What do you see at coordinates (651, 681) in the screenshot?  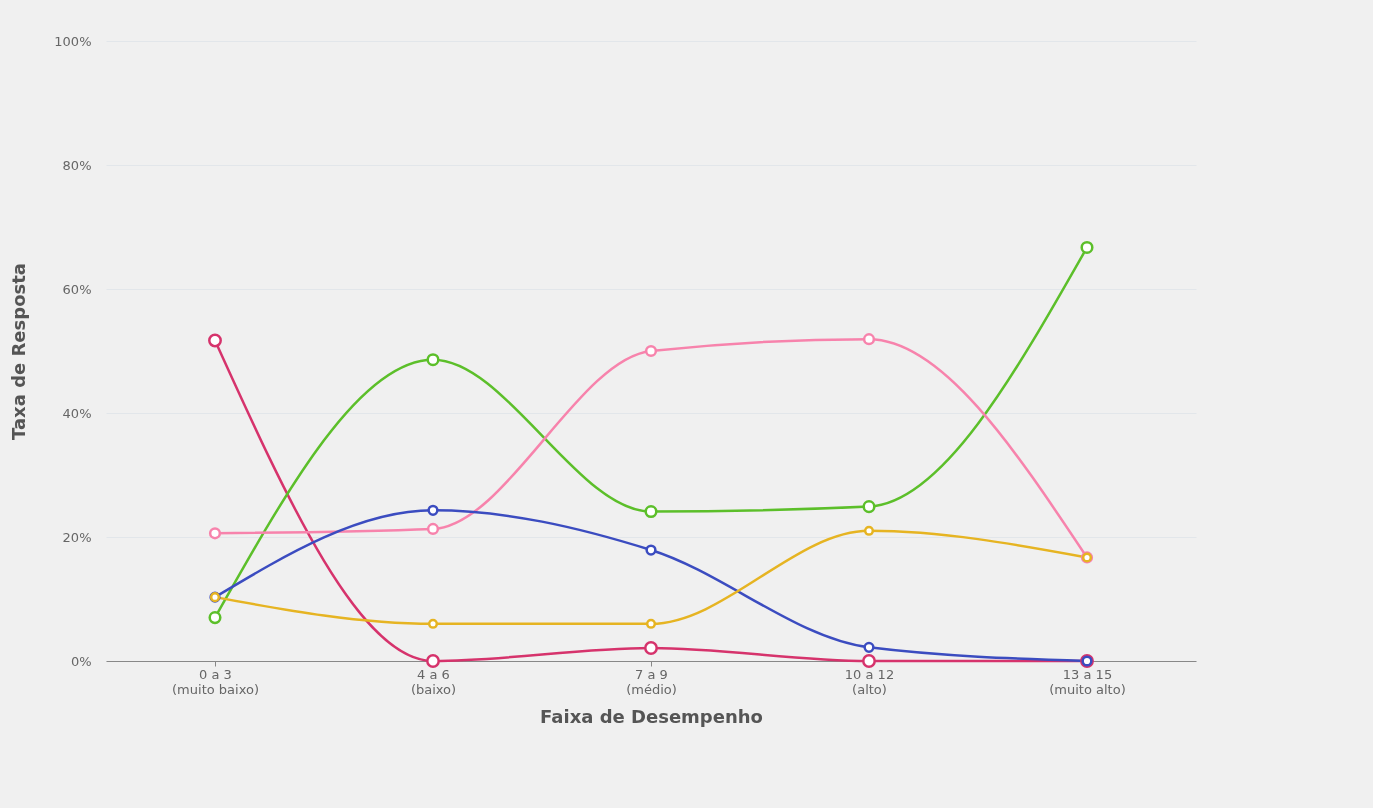 I see `x-tick-label: 7 a 9 (médio)` at bounding box center [651, 681].